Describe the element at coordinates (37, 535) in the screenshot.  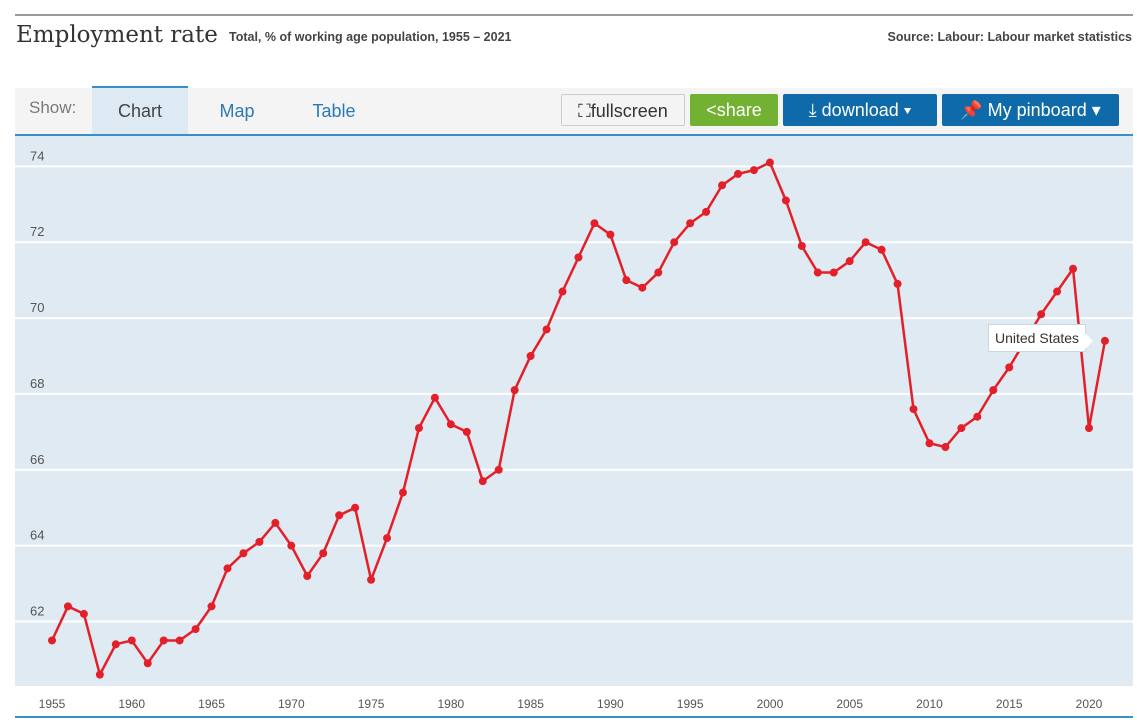
I see `y-tick-label: 64` at that location.